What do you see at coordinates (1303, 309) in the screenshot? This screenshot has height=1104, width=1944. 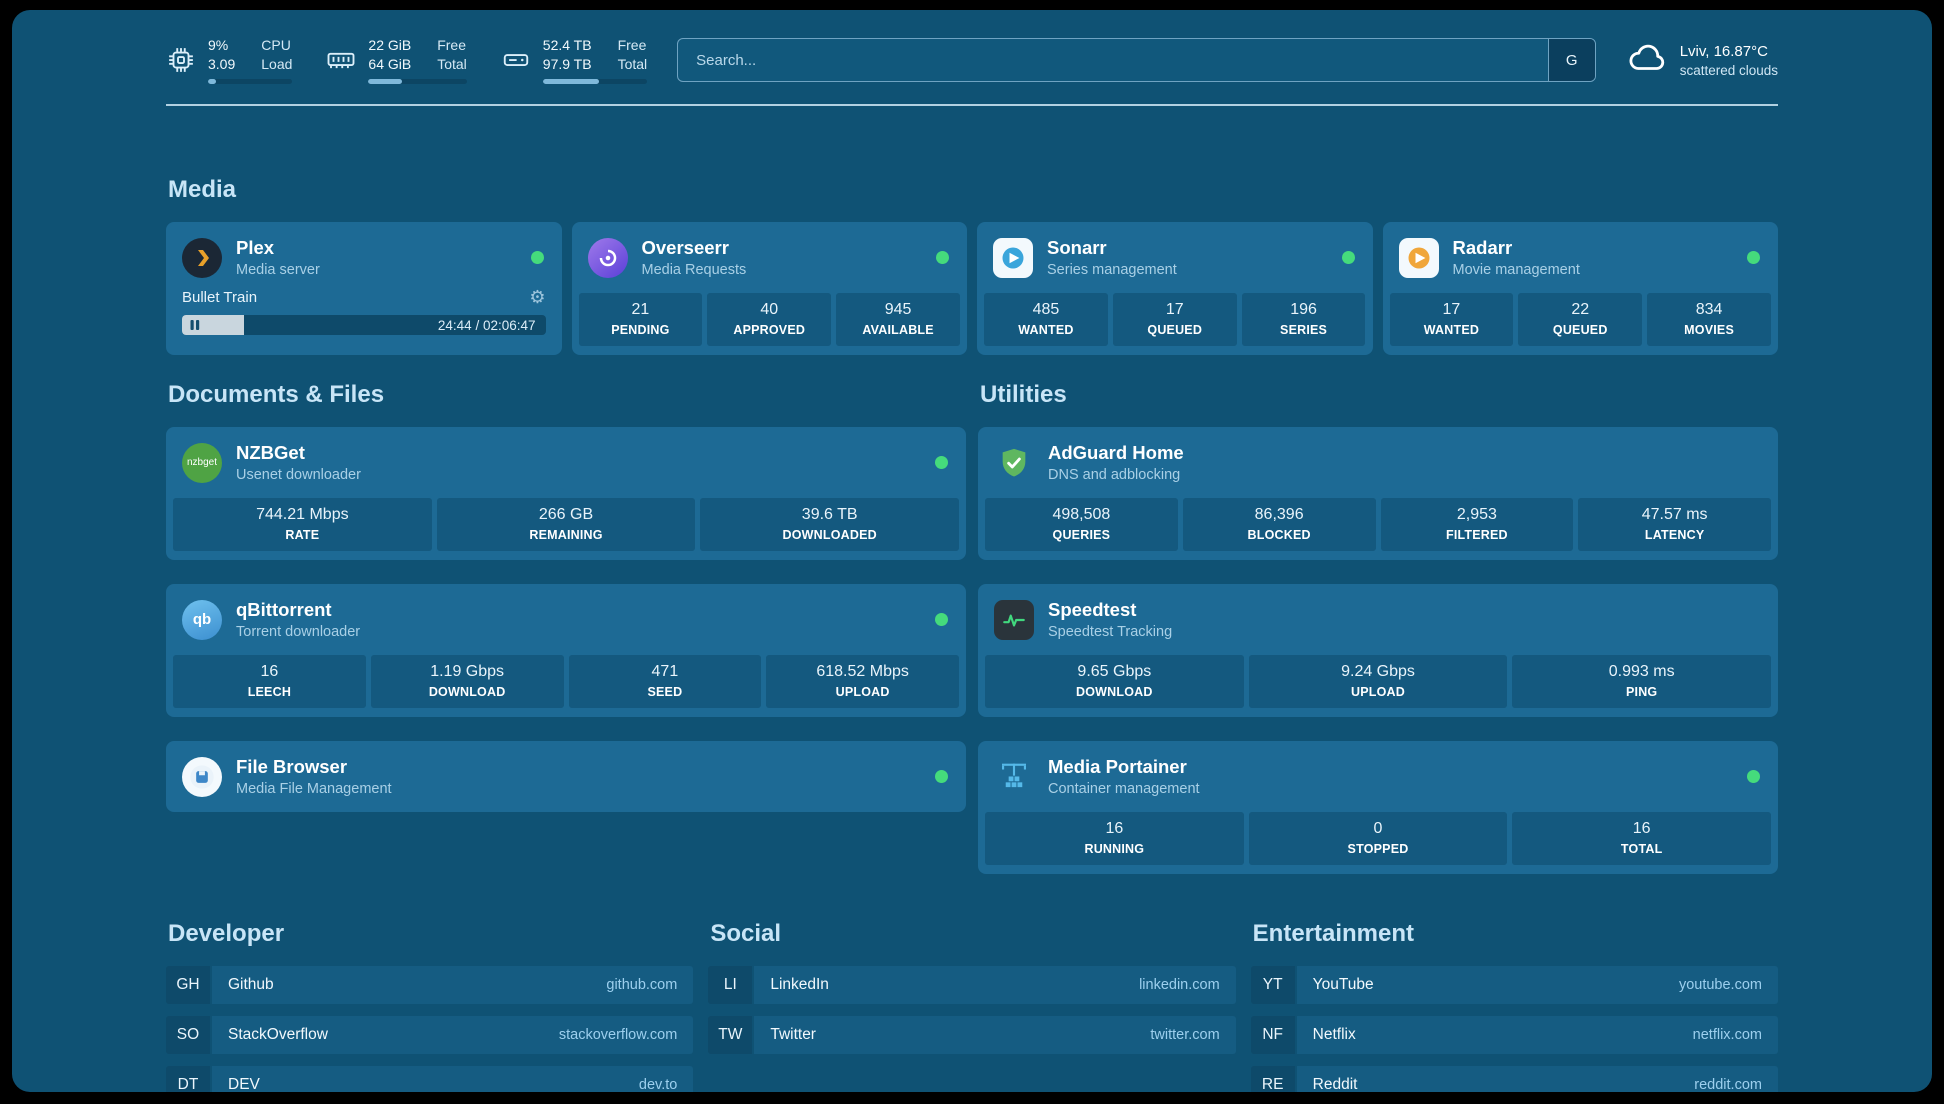 I see `stat-value: 196` at bounding box center [1303, 309].